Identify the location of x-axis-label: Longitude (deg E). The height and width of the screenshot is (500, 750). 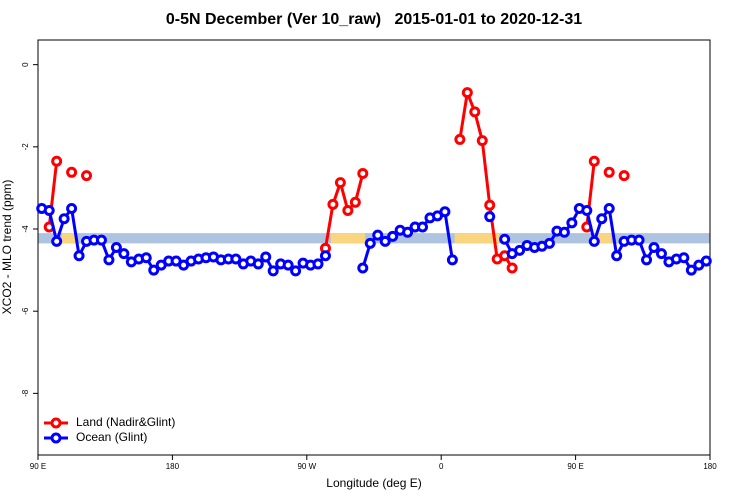
(373, 483).